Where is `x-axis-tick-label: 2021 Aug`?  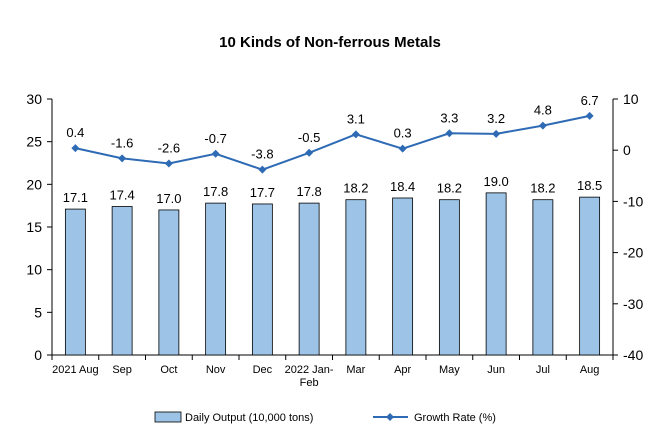
x-axis-tick-label: 2021 Aug is located at coordinates (75, 370).